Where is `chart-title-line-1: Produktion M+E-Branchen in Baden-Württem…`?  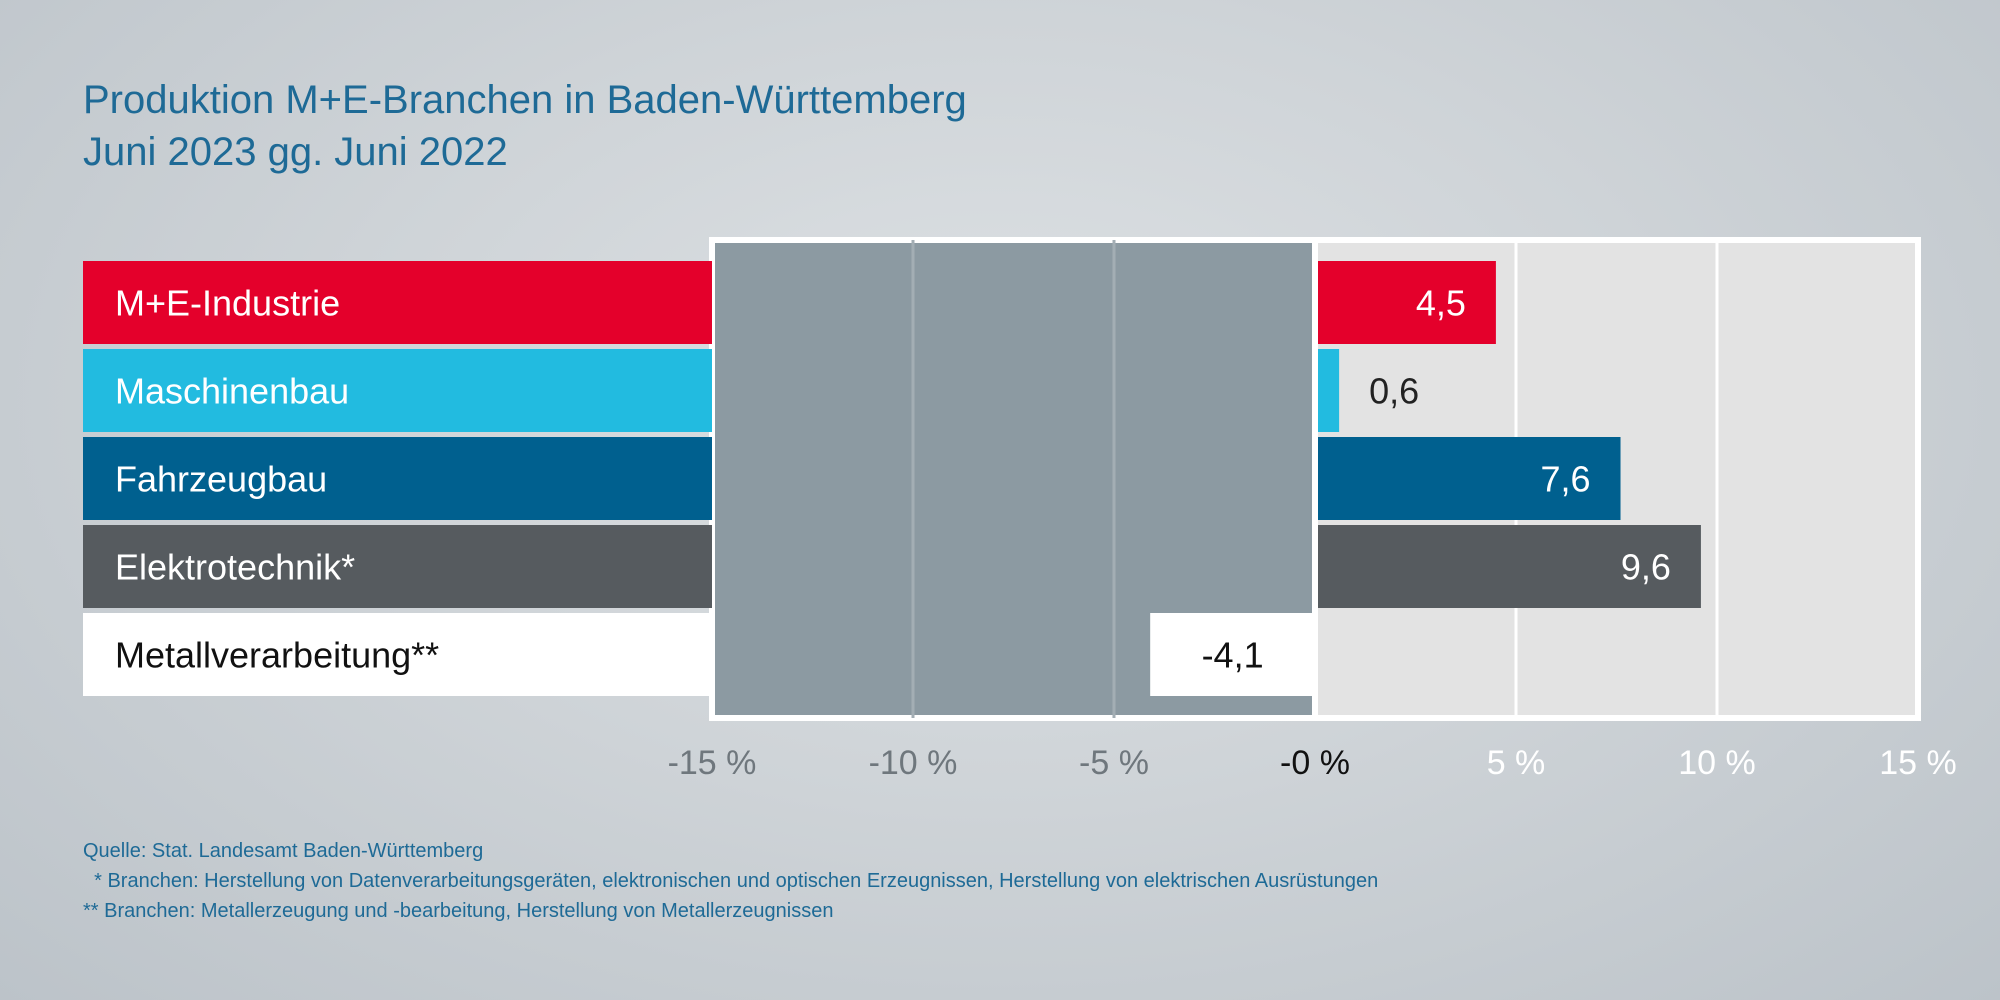
chart-title-line-1: Produktion M+E-Branchen in Baden-Württem… is located at coordinates (525, 100).